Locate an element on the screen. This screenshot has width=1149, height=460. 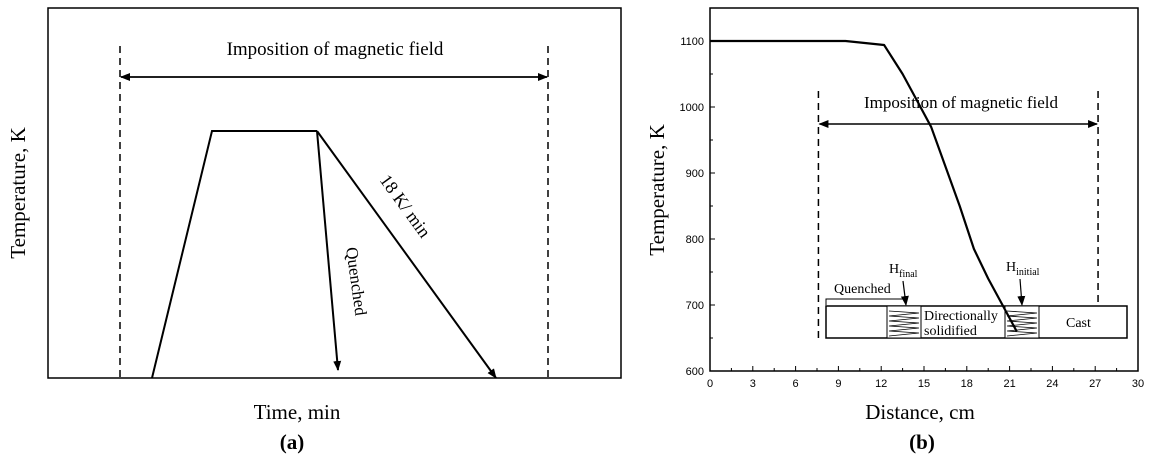
inset-cast-label: Cast is located at coordinates (1078, 323).